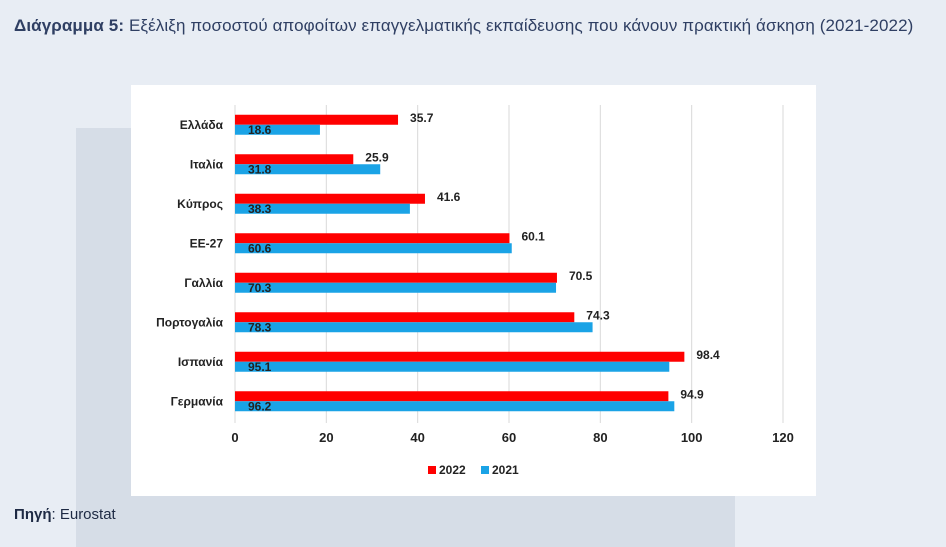 This screenshot has width=946, height=547. Describe the element at coordinates (207, 243) in the screenshot. I see `category-label: ΕΕ-27` at that location.